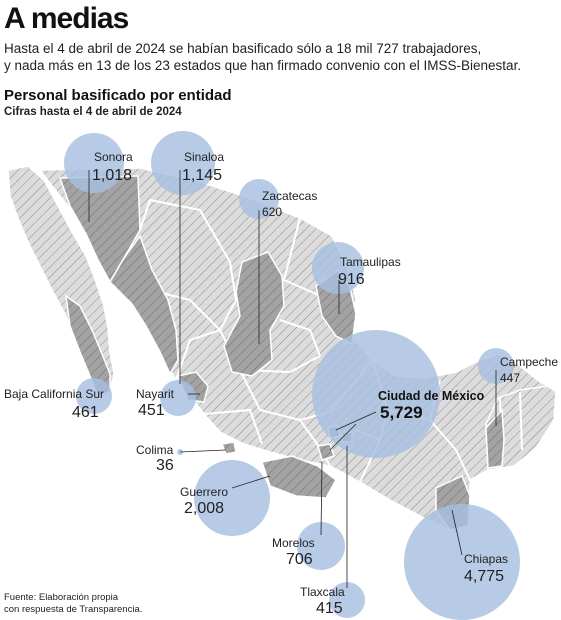  I want to click on label-name-zacatecas: Zacatecas, so click(289, 196).